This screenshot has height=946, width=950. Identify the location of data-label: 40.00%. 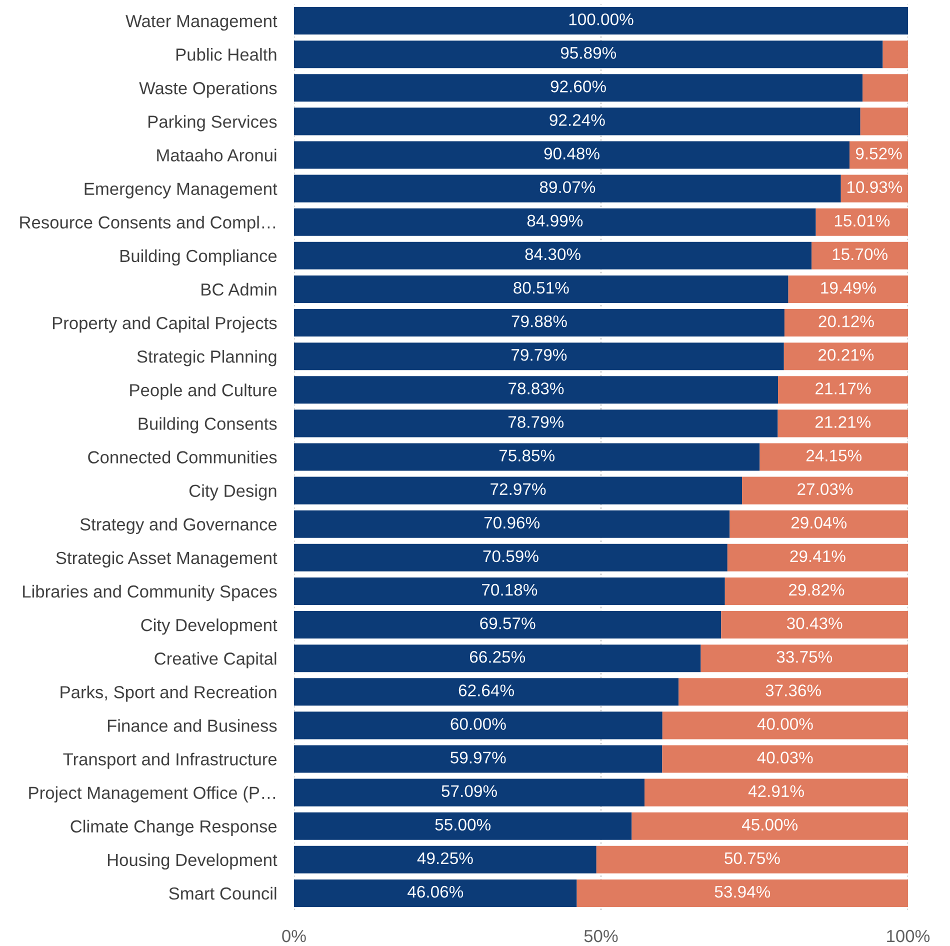
(785, 724).